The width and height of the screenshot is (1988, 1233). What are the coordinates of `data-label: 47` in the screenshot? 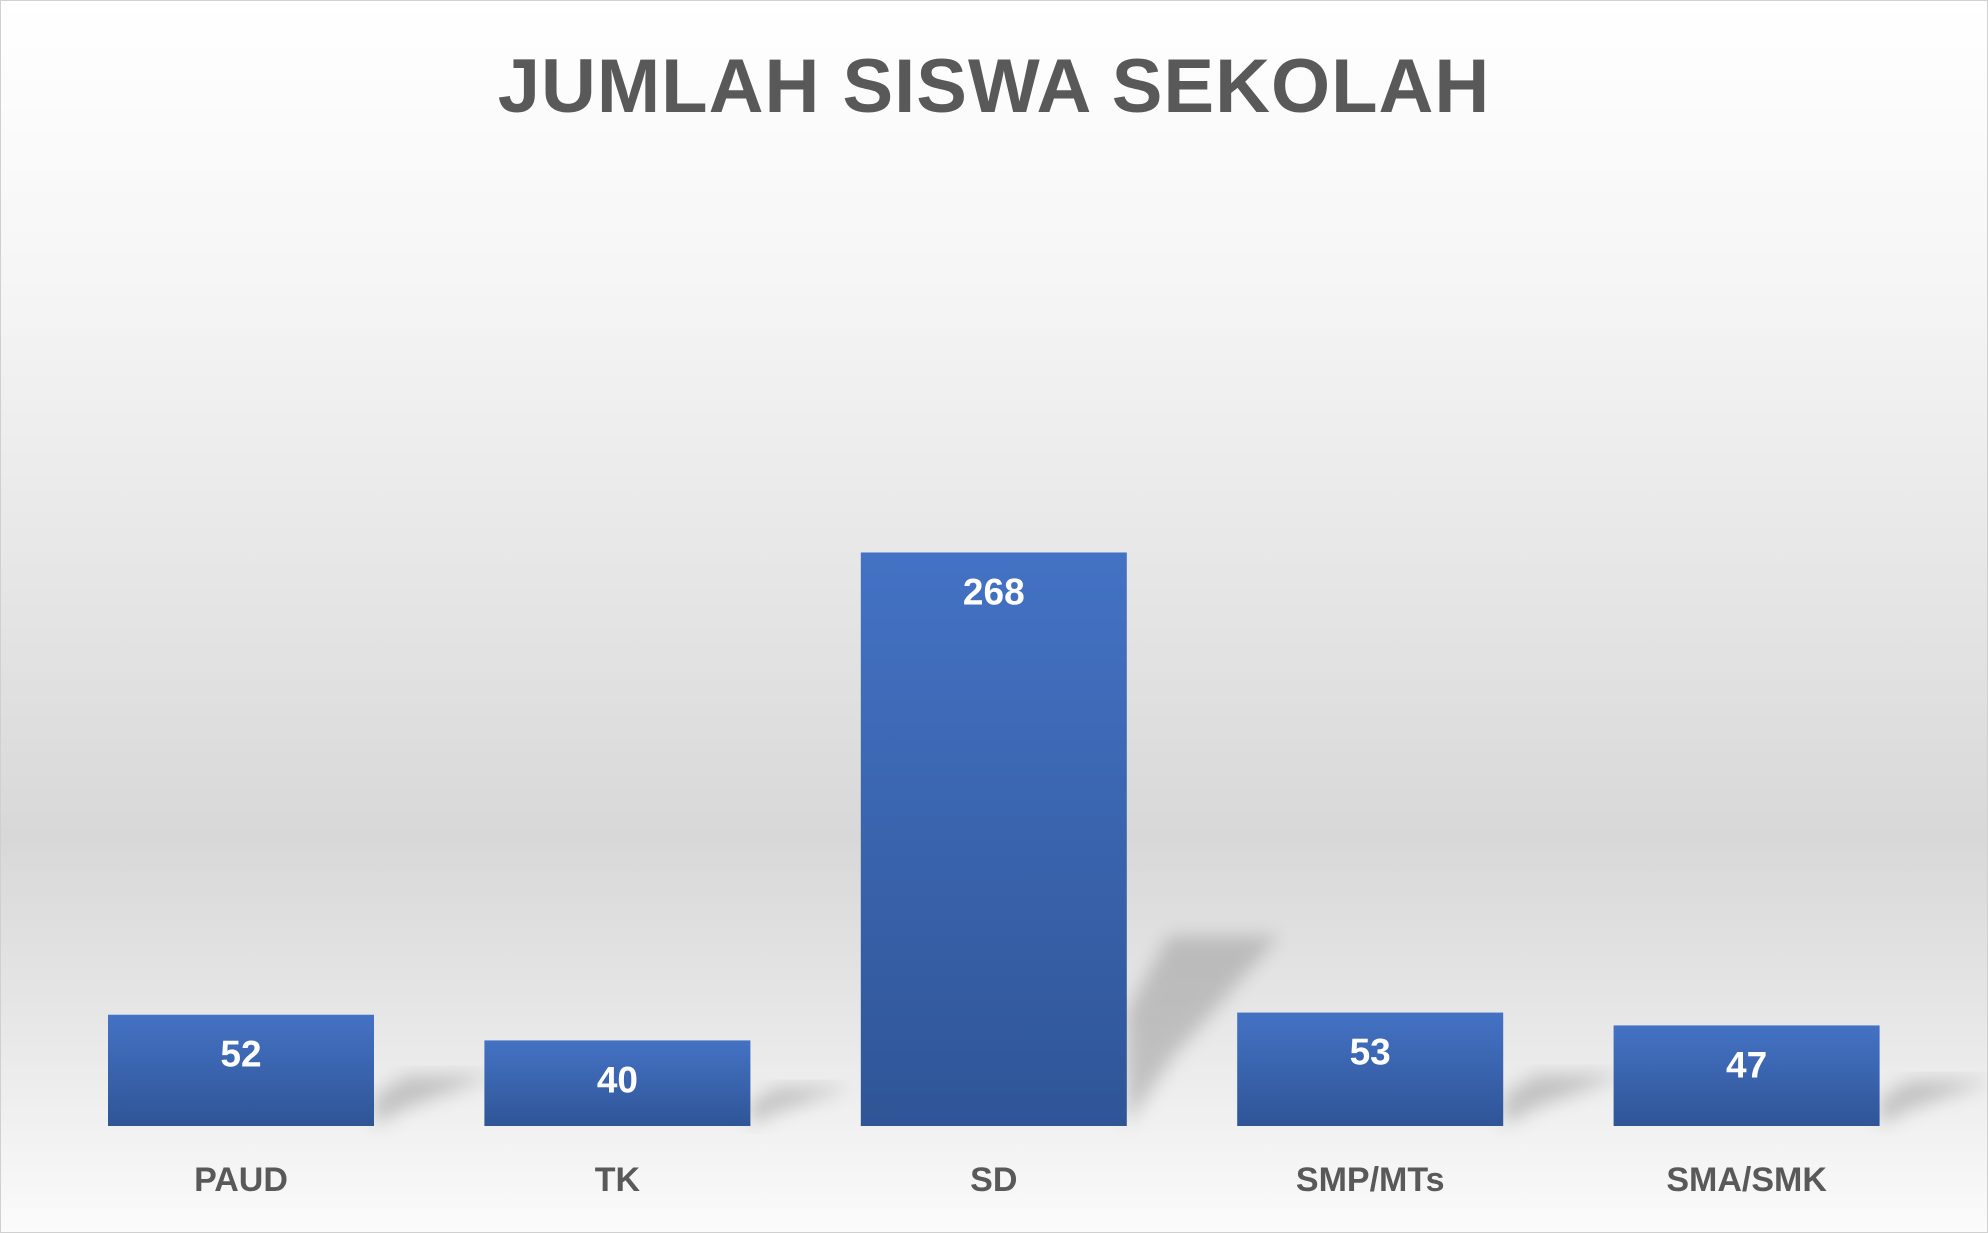 It's located at (1746, 1064).